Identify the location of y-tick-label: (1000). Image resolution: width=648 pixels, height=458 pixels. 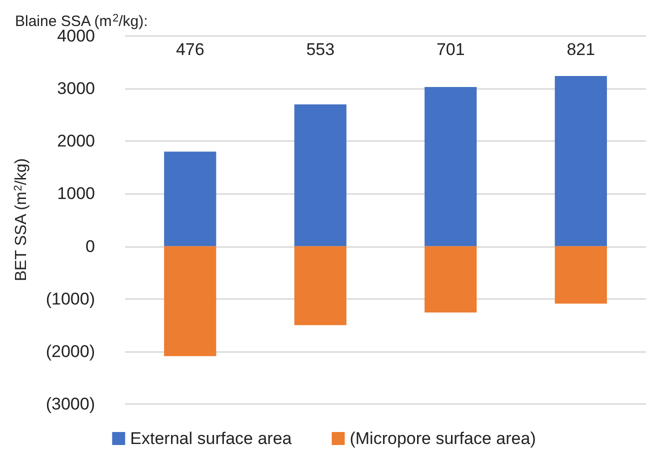
(70, 298).